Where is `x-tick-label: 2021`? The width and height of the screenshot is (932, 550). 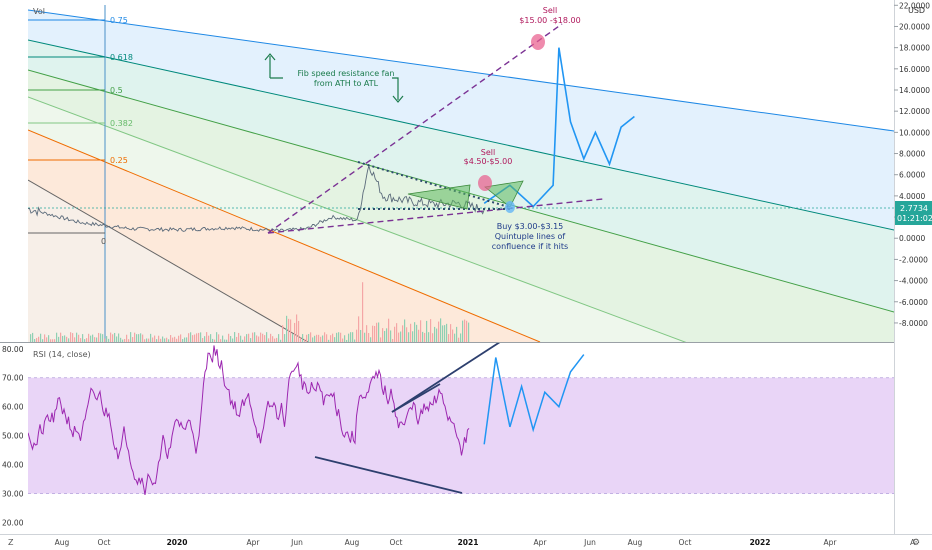
x-tick-label: 2021 is located at coordinates (468, 542).